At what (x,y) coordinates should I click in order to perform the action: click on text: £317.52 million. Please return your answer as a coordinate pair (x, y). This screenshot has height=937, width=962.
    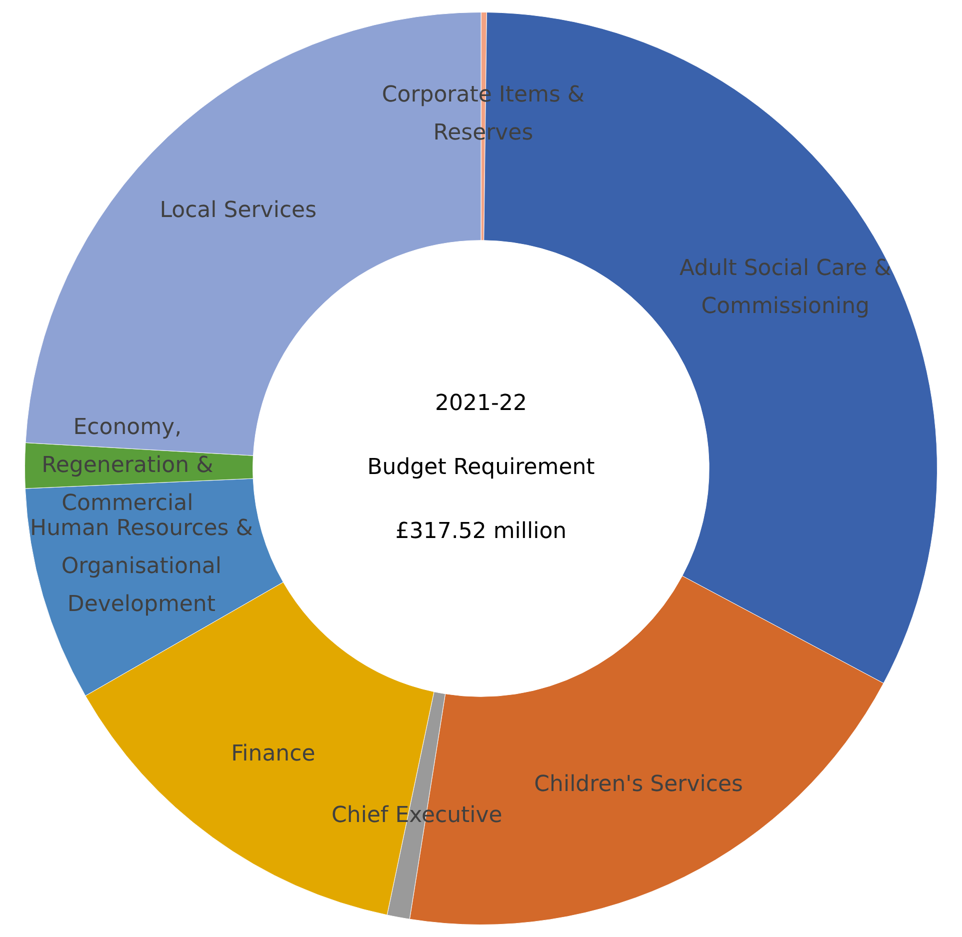
    Looking at the image, I should click on (481, 531).